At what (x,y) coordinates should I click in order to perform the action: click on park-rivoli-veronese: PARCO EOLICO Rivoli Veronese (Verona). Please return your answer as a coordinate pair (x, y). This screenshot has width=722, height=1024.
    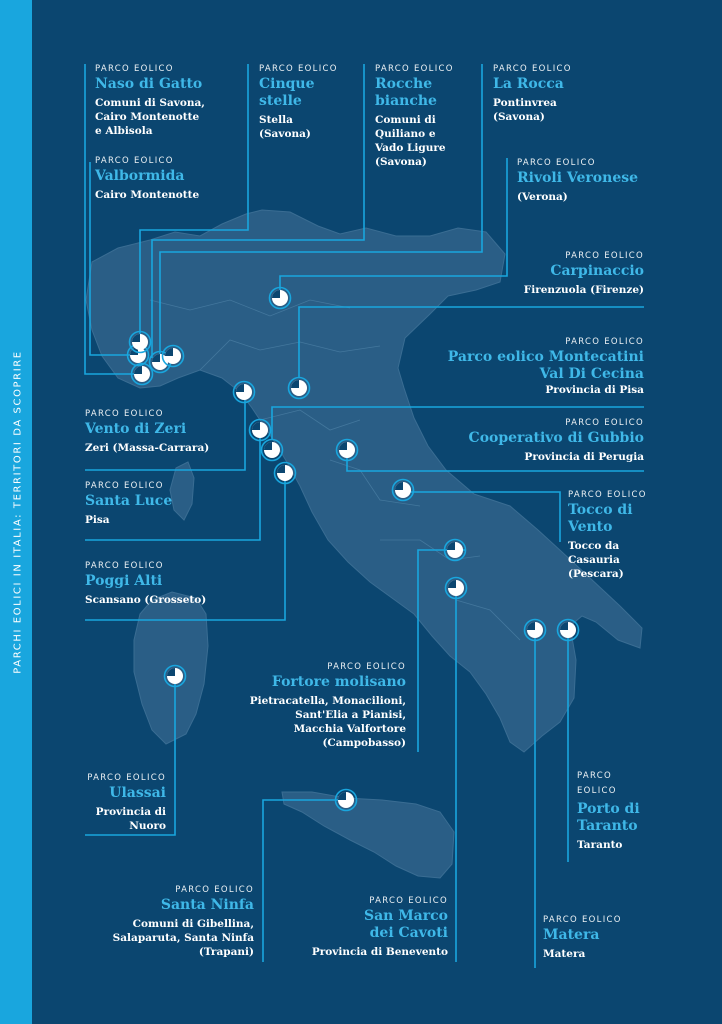
    Looking at the image, I should click on (587, 181).